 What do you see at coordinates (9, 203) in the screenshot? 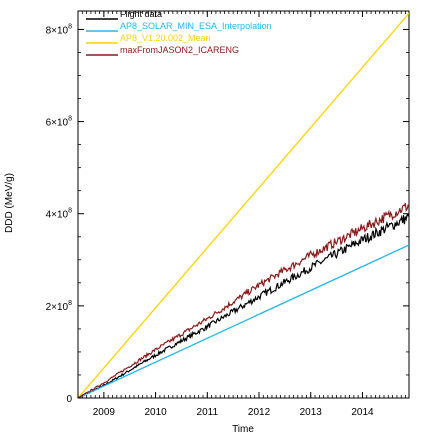
I see `y-axis-label: DDD (MeV/g)` at bounding box center [9, 203].